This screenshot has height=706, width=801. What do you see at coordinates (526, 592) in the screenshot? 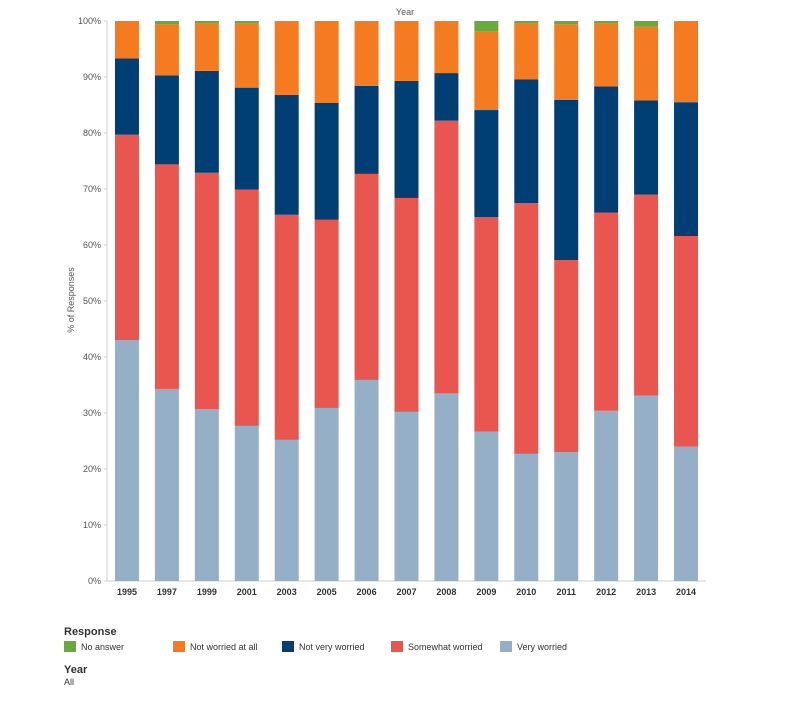
I see `x-tick-label: 2010` at bounding box center [526, 592].